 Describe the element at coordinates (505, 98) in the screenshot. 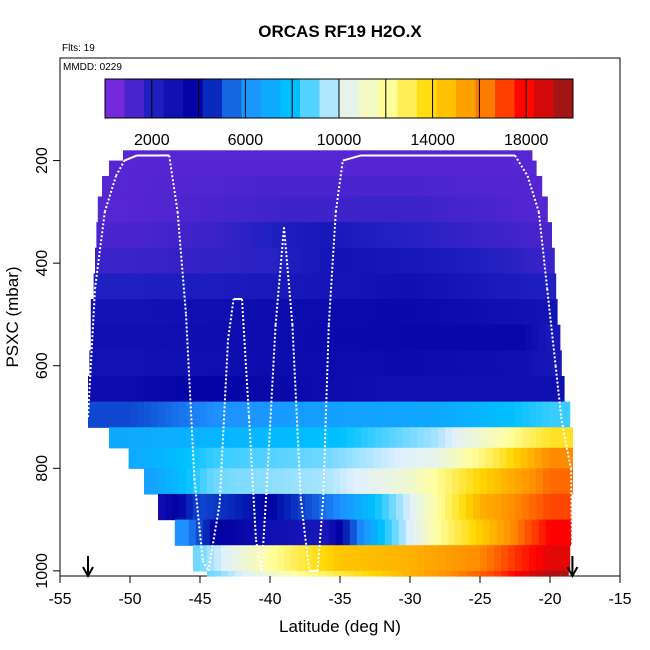

I see `colorbar-segment` at that location.